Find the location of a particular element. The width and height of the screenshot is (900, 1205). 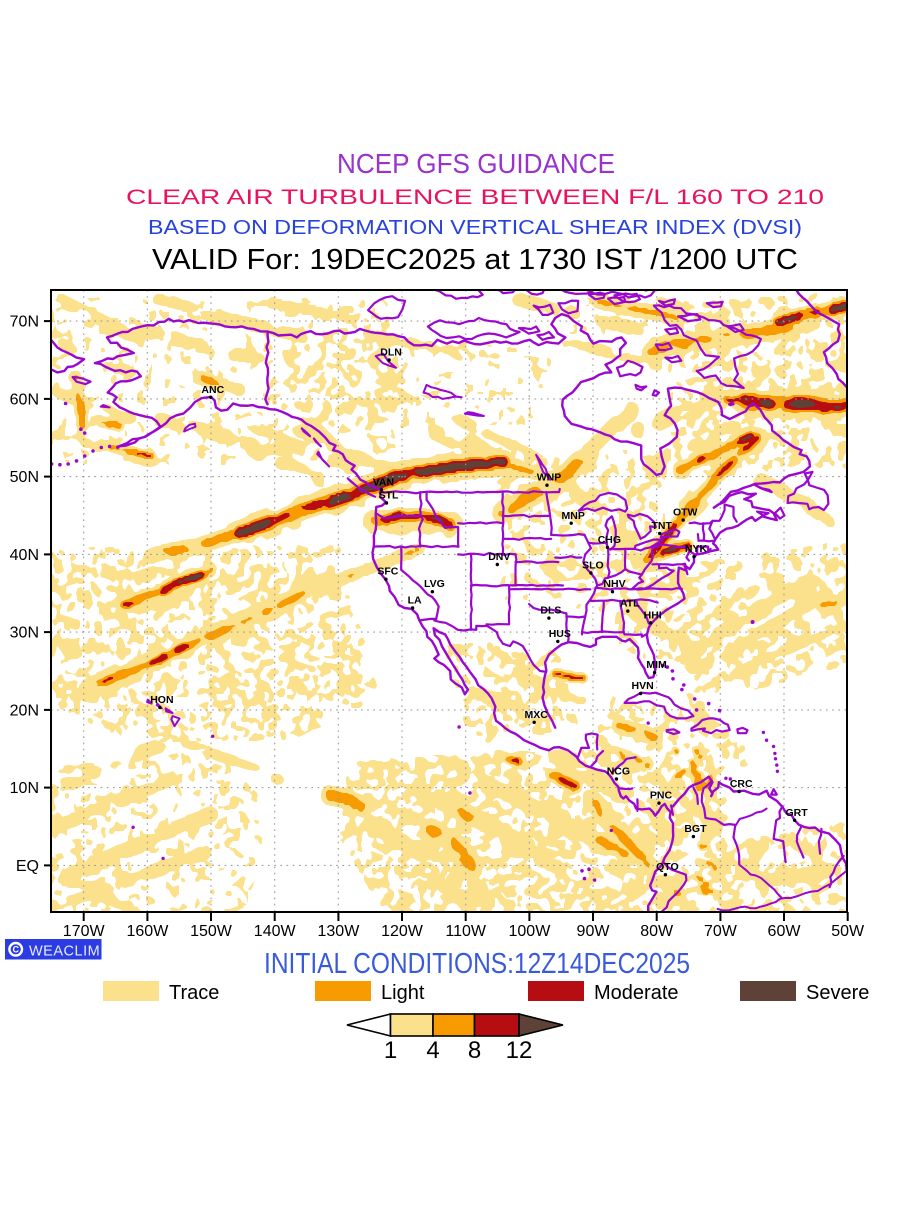

svg-text: 70W is located at coordinates (721, 931).